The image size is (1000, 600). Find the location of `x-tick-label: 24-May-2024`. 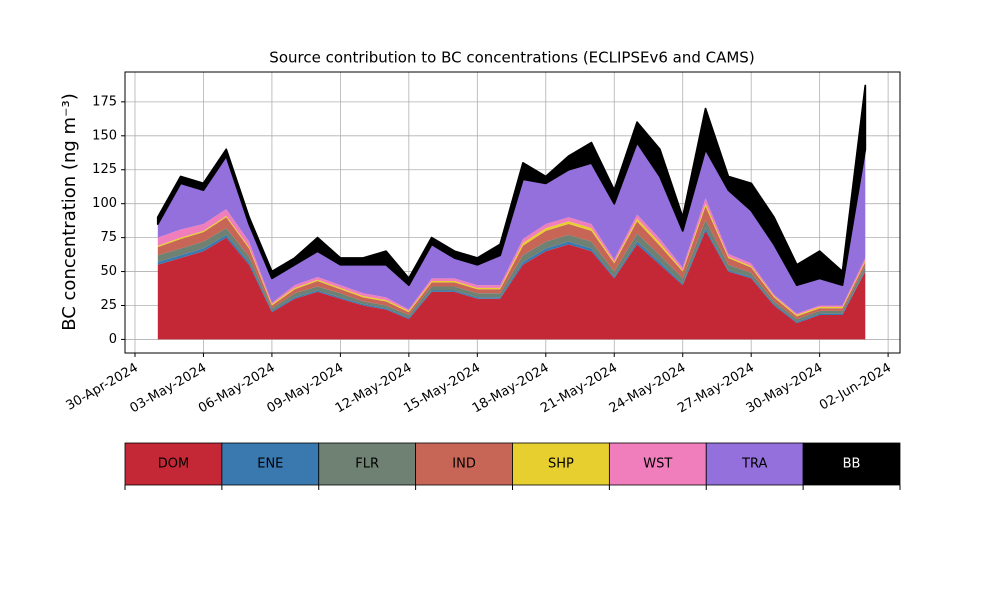

x-tick-label: 24-May-2024 is located at coordinates (648, 389).